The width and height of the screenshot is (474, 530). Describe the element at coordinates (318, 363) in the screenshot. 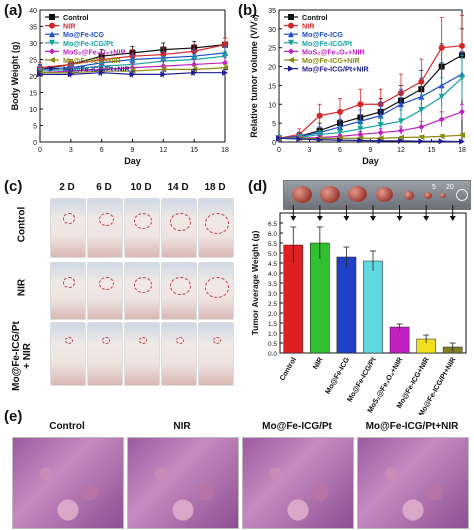

I see `category-label: NIR` at that location.